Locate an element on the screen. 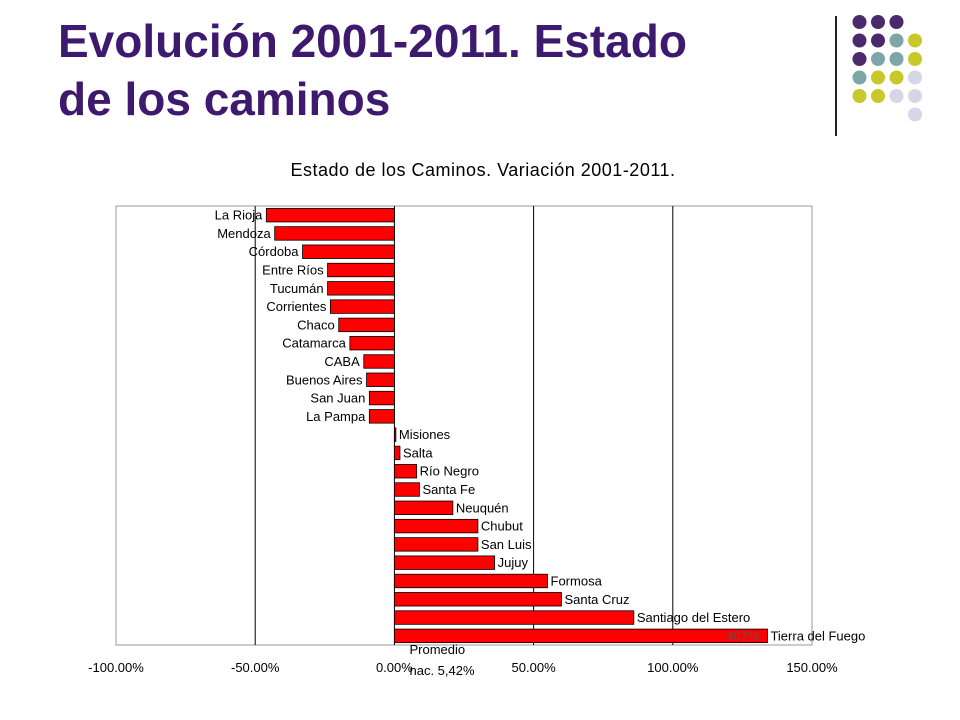  category-label: Chubut is located at coordinates (502, 526).